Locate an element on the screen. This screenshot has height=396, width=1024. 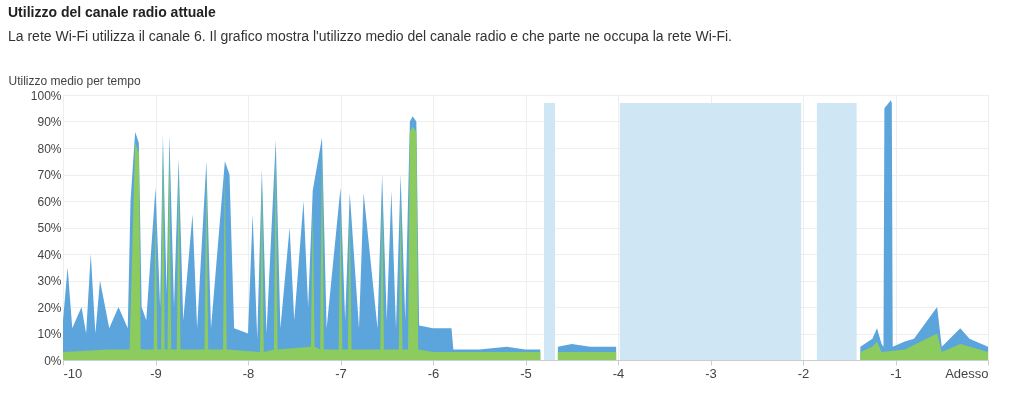
x-tick-label: Adesso is located at coordinates (967, 373).